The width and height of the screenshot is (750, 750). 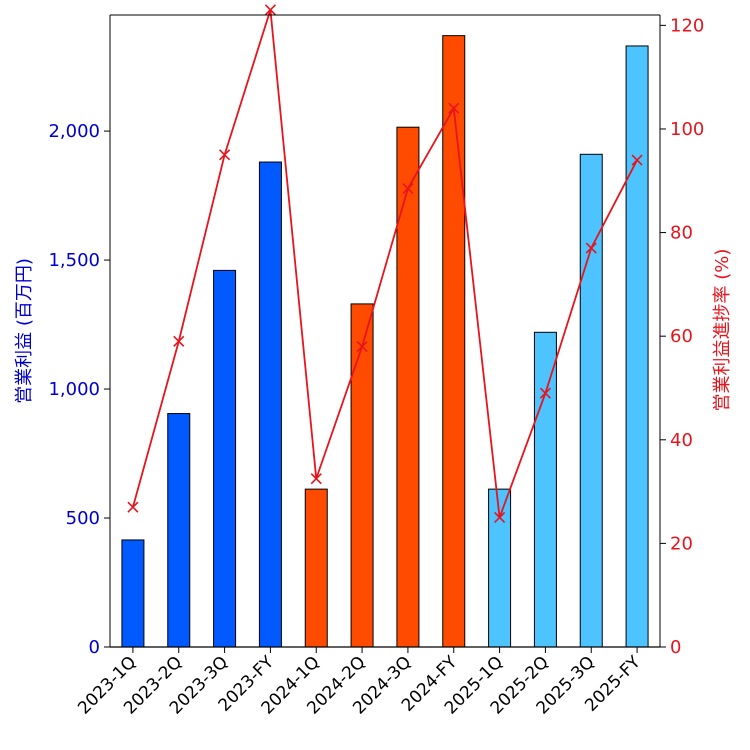 I want to click on left-y-axis-label: 営業利益 (百万円), so click(x=24, y=331).